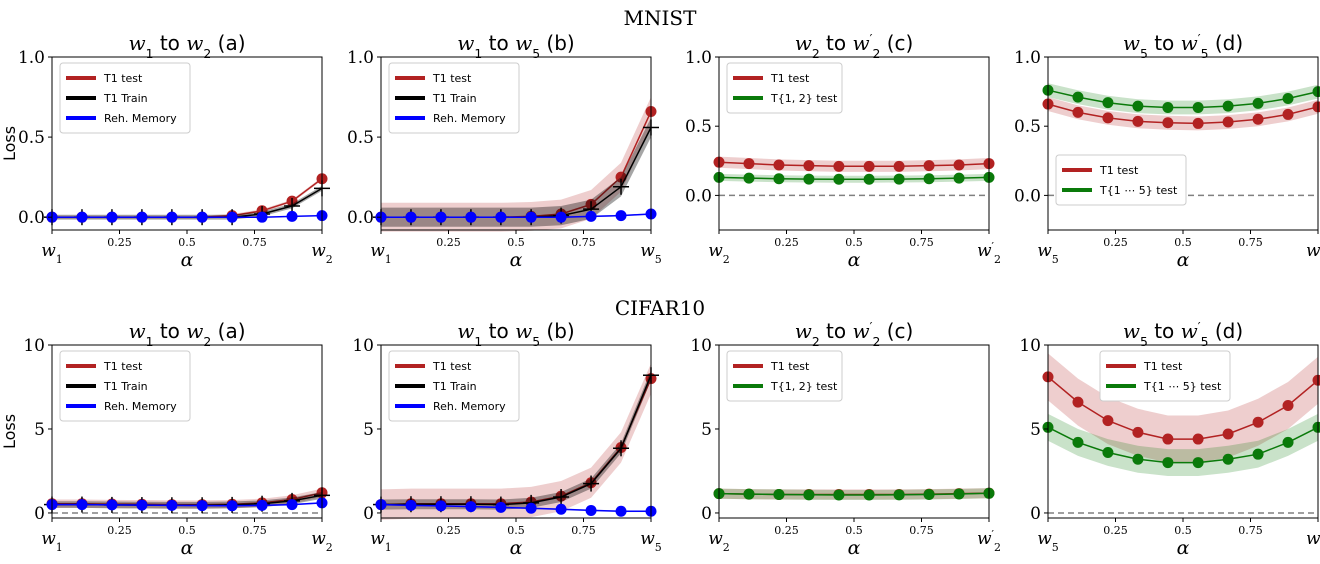 The image size is (1320, 564). What do you see at coordinates (9, 431) in the screenshot?
I see `y-axis-label: Loss` at bounding box center [9, 431].